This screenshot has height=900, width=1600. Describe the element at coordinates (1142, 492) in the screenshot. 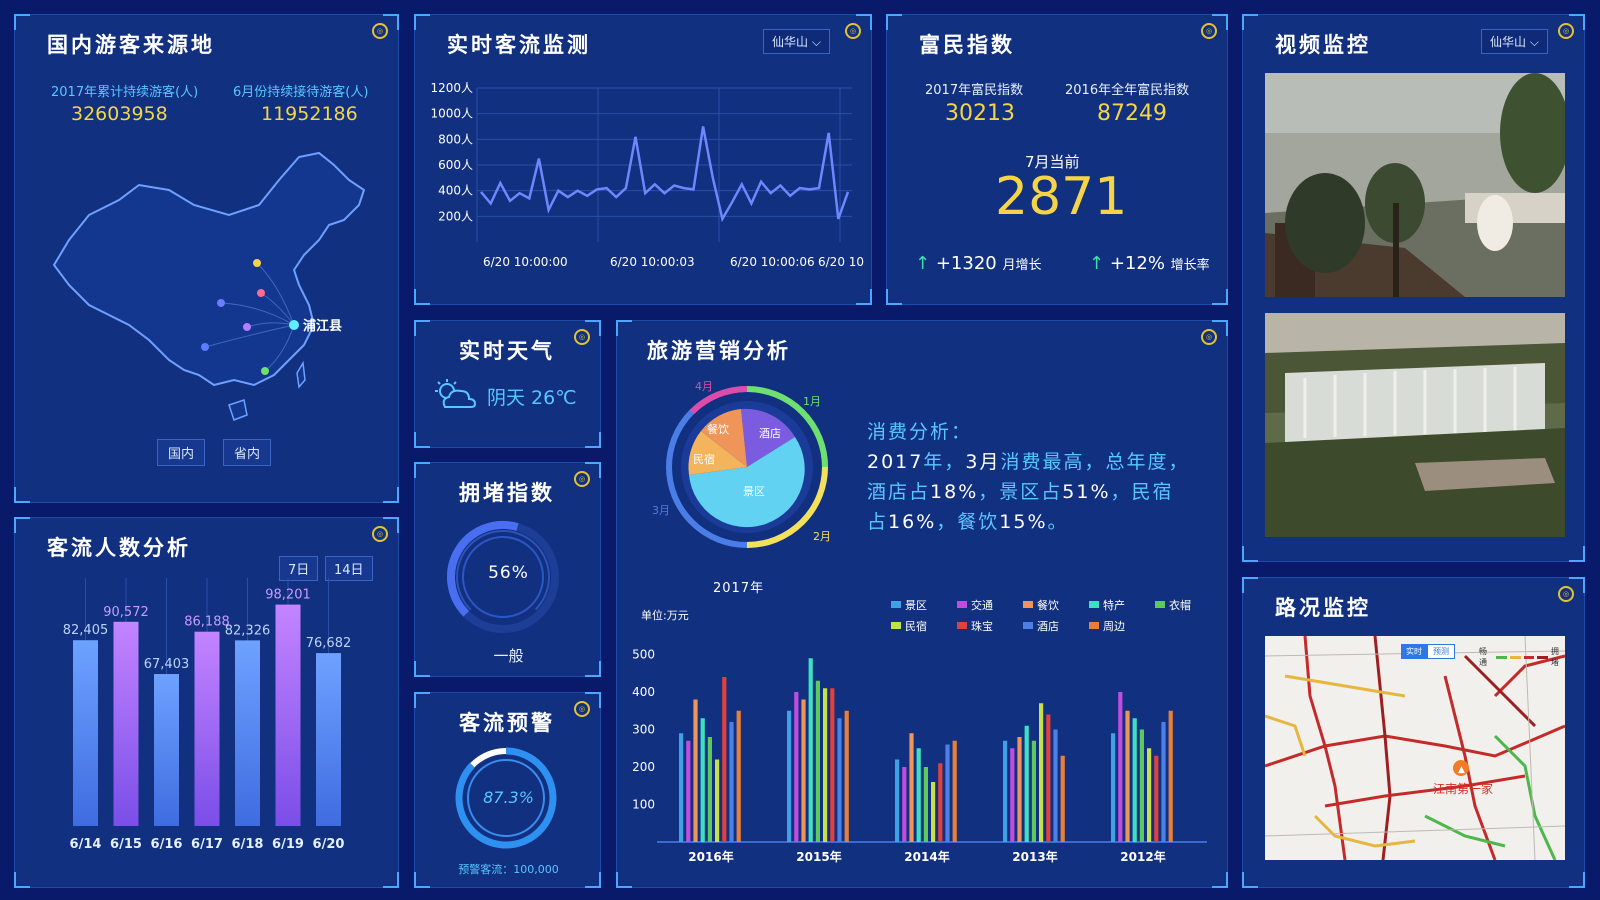

I see `analysis-text: ，民宿` at that location.